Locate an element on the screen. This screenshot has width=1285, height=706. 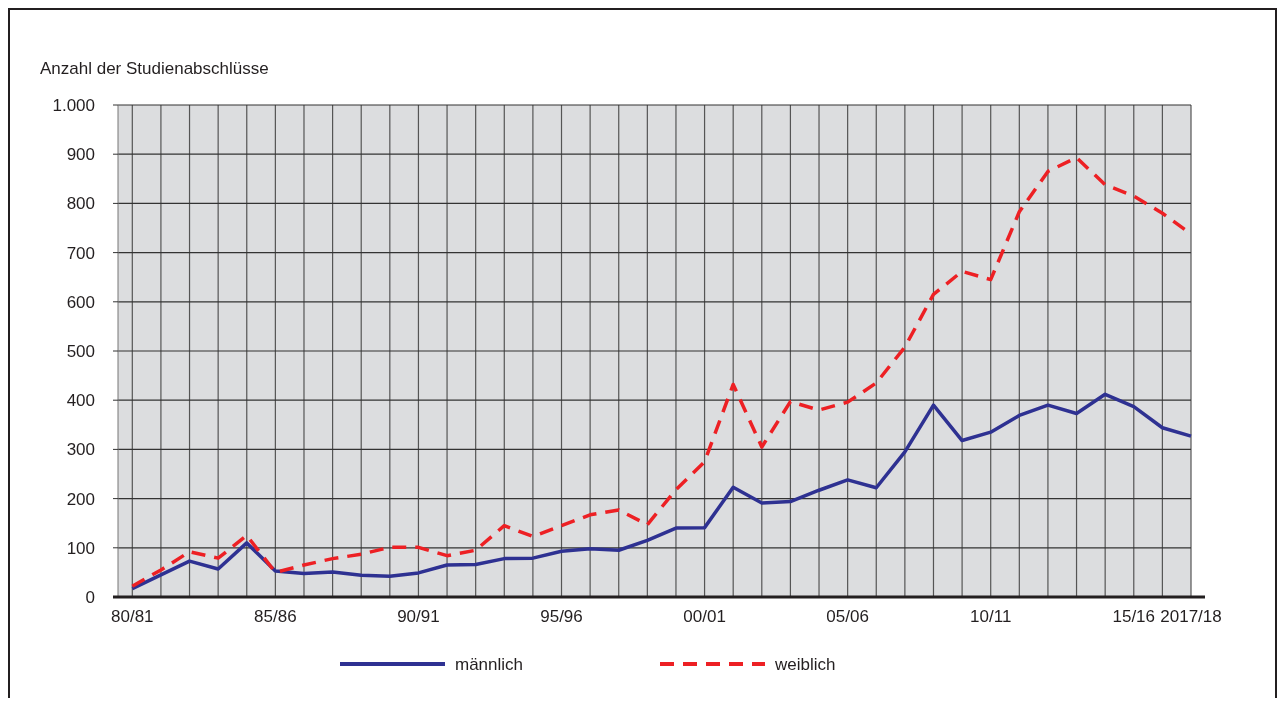
y-tick-label: 700 is located at coordinates (80, 253).